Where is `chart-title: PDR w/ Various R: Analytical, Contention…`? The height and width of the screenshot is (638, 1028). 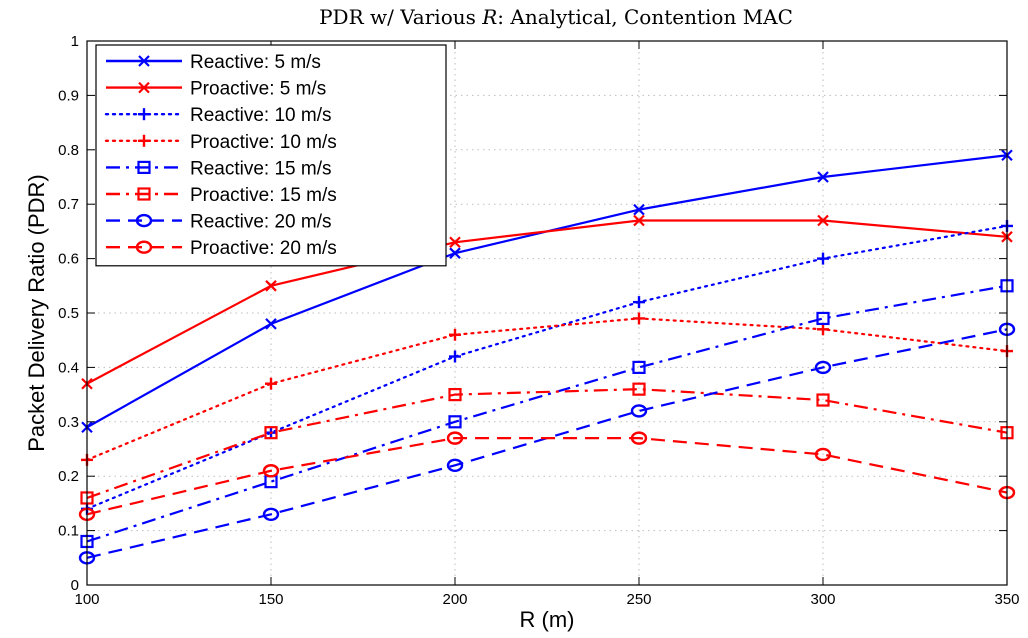
chart-title: PDR w/ Various R: Analytical, Contention… is located at coordinates (556, 17).